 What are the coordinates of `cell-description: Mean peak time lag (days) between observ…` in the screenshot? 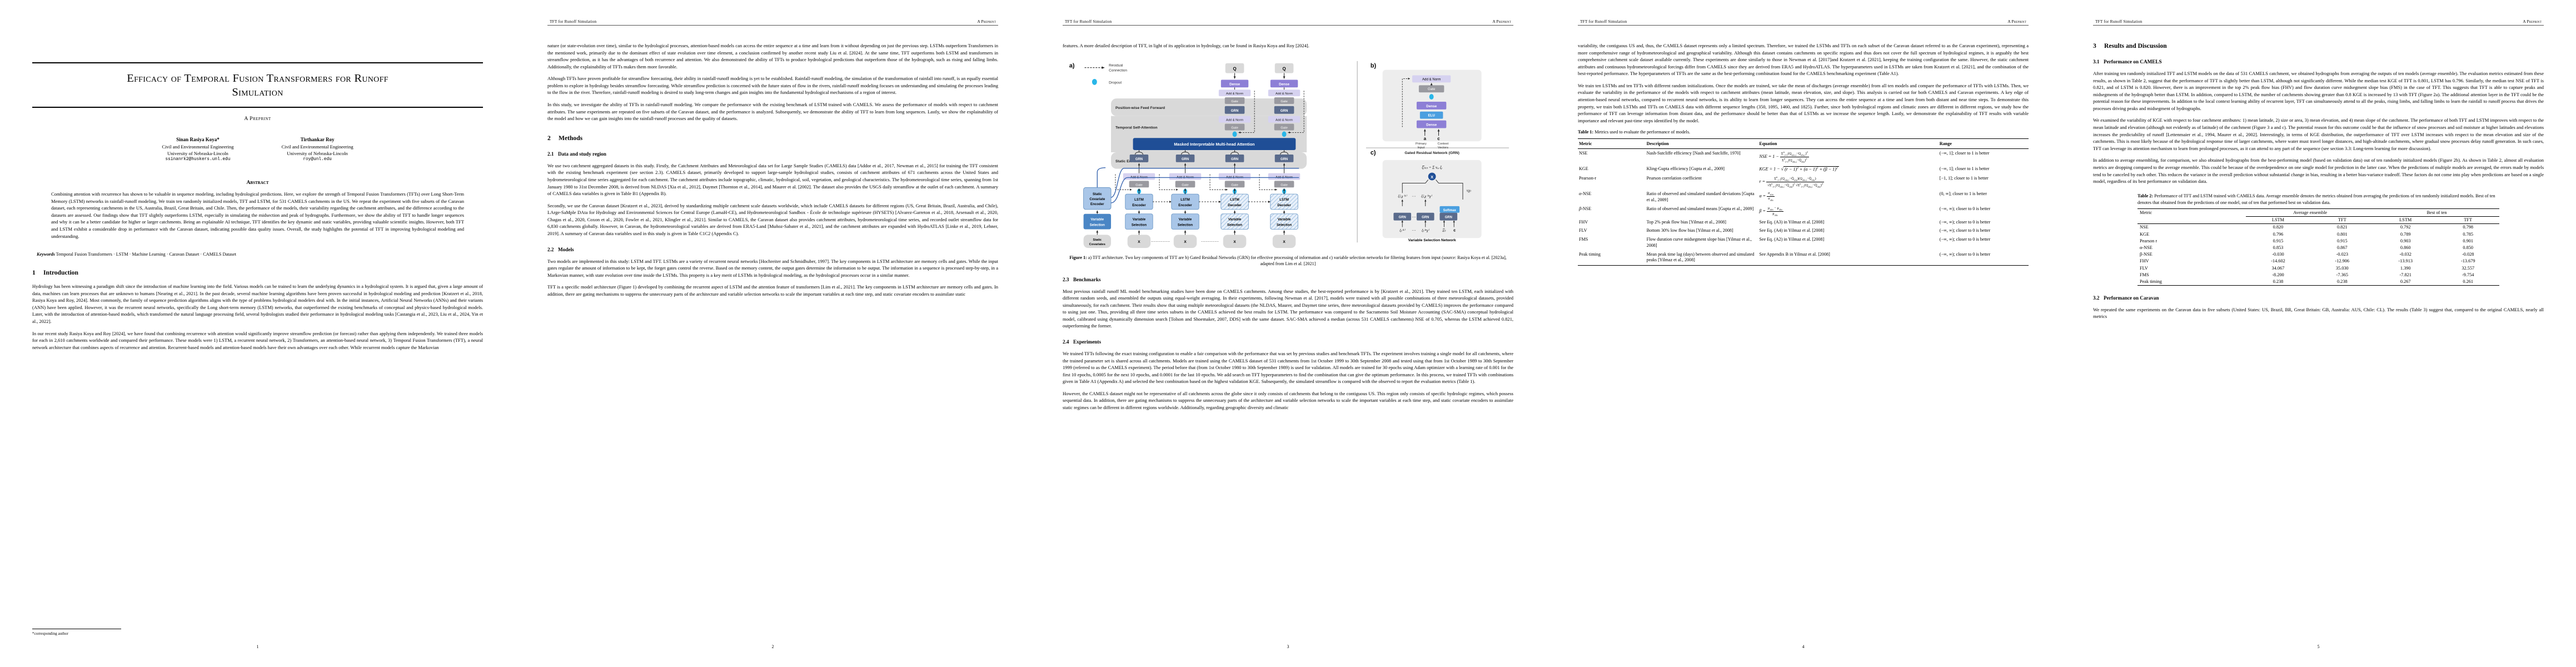 It's located at (1701, 258).